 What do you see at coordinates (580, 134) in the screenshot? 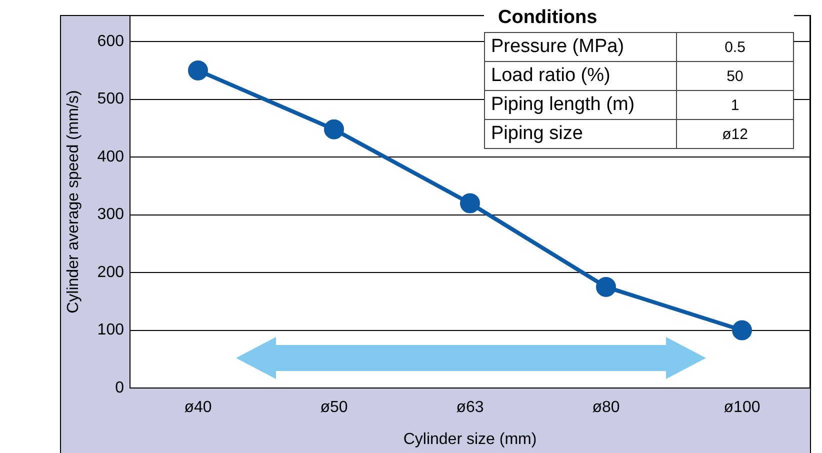
I see `annotation: Piping size` at bounding box center [580, 134].